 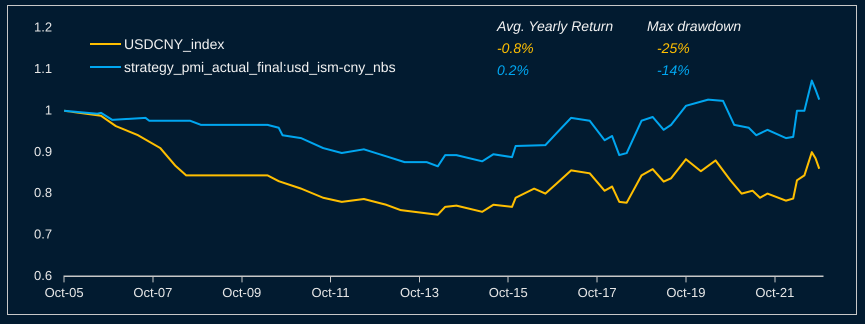 What do you see at coordinates (508, 292) in the screenshot?
I see `x-tick-label: Oct-15` at bounding box center [508, 292].